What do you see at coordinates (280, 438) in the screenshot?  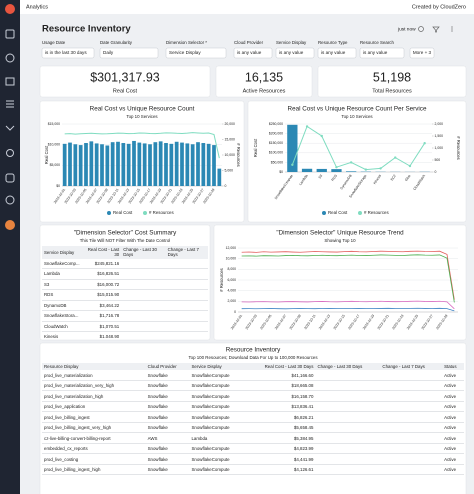 I see `table-cell: $5,384.95` at bounding box center [280, 438].